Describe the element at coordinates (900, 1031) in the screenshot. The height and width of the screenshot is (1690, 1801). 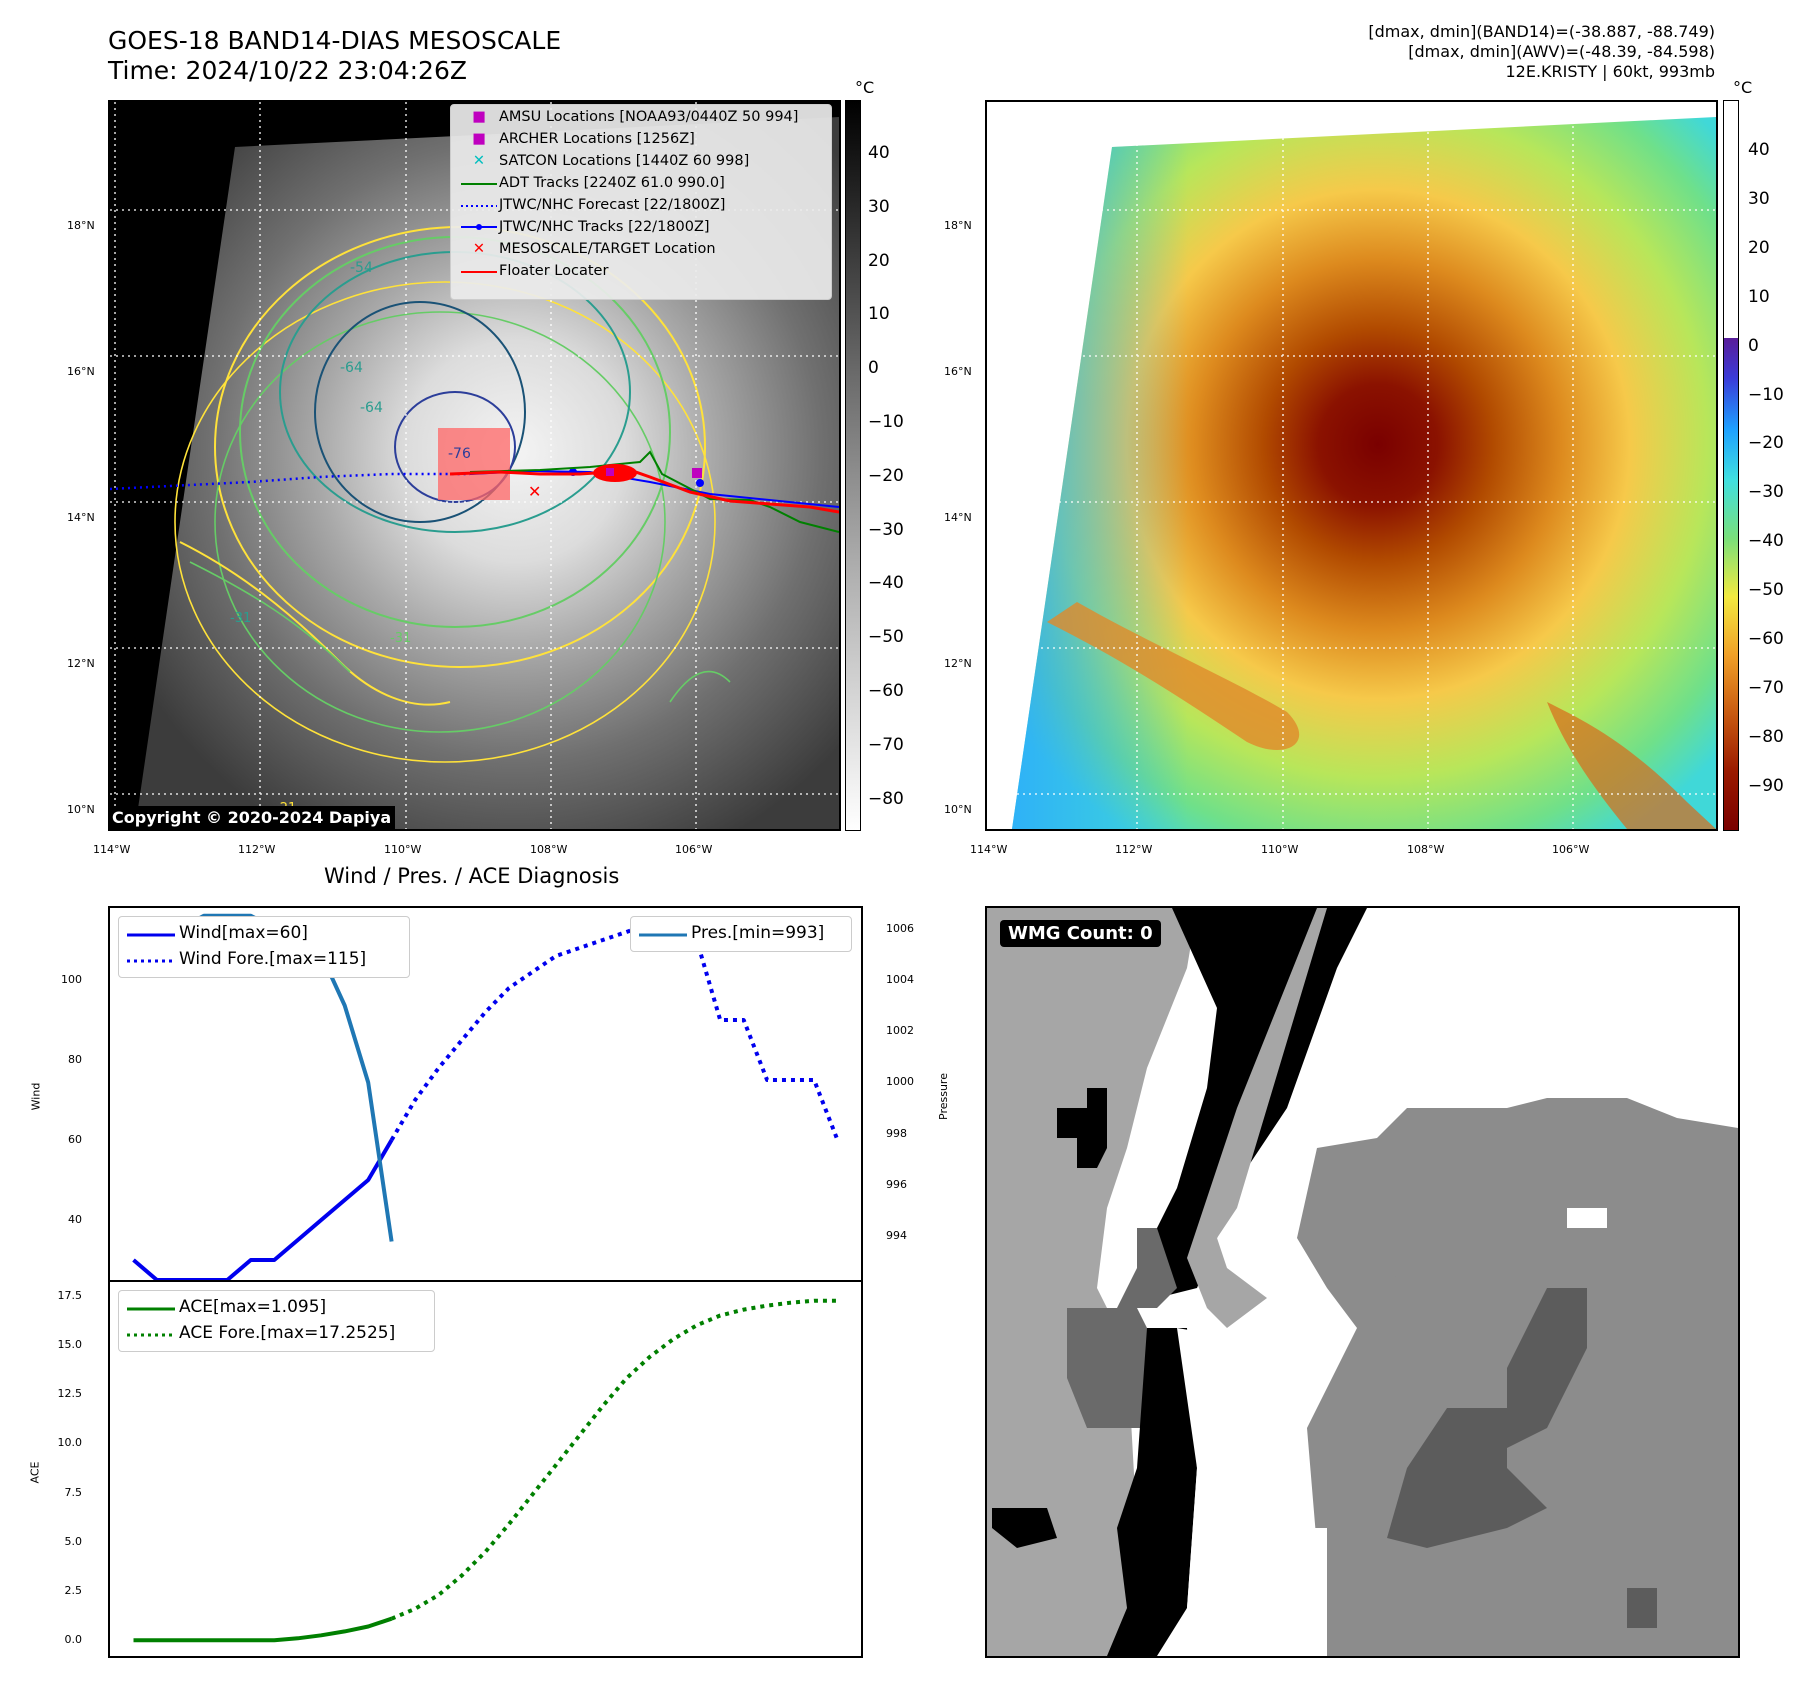
I see `pressure-tick-label: 1002` at that location.